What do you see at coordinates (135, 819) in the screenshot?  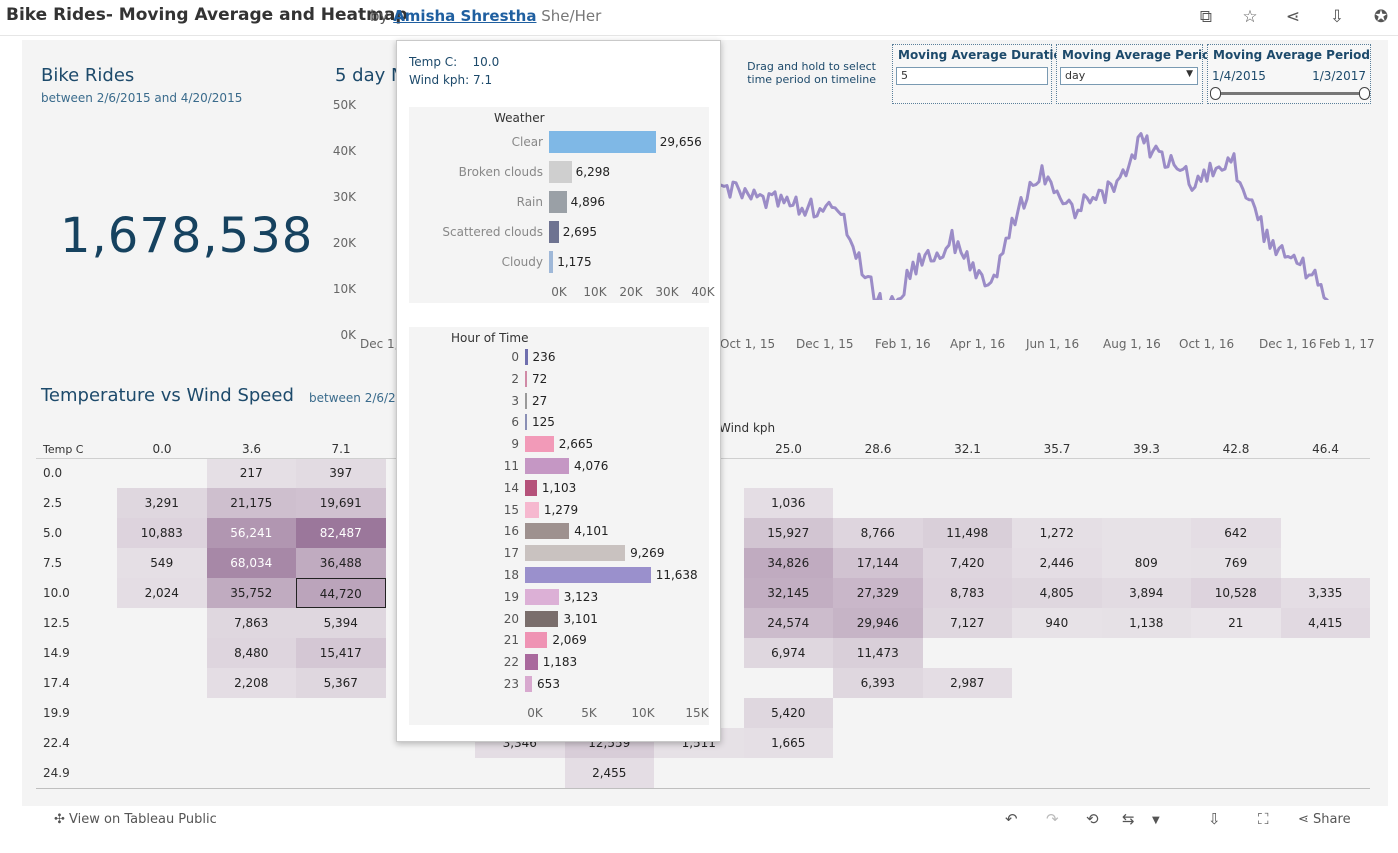 I see `view-on-tableau-link: ✣ View on Tableau Public` at bounding box center [135, 819].